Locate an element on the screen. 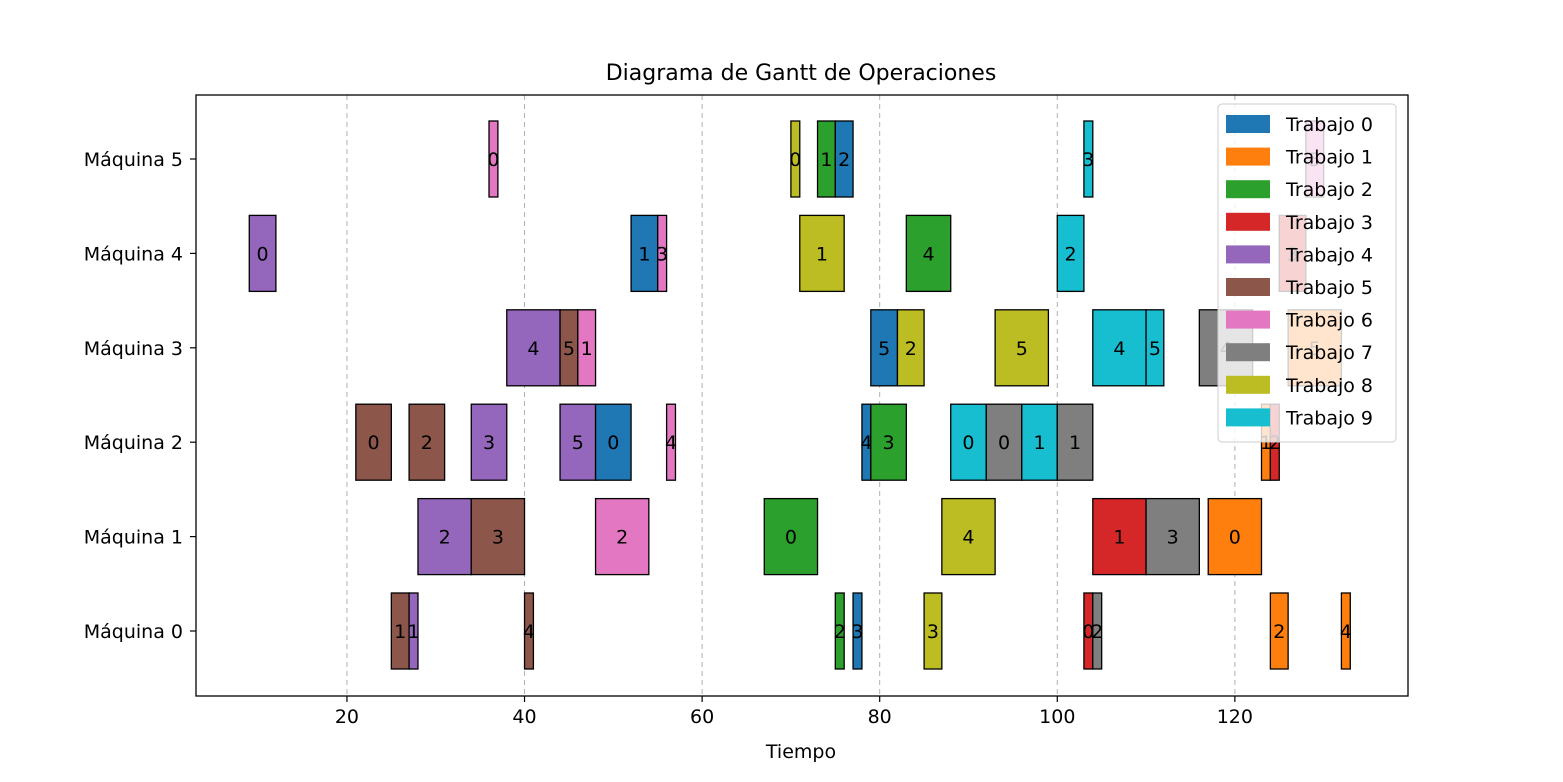 The height and width of the screenshot is (782, 1563). legend-label: Trabajo 3 is located at coordinates (1329, 223).